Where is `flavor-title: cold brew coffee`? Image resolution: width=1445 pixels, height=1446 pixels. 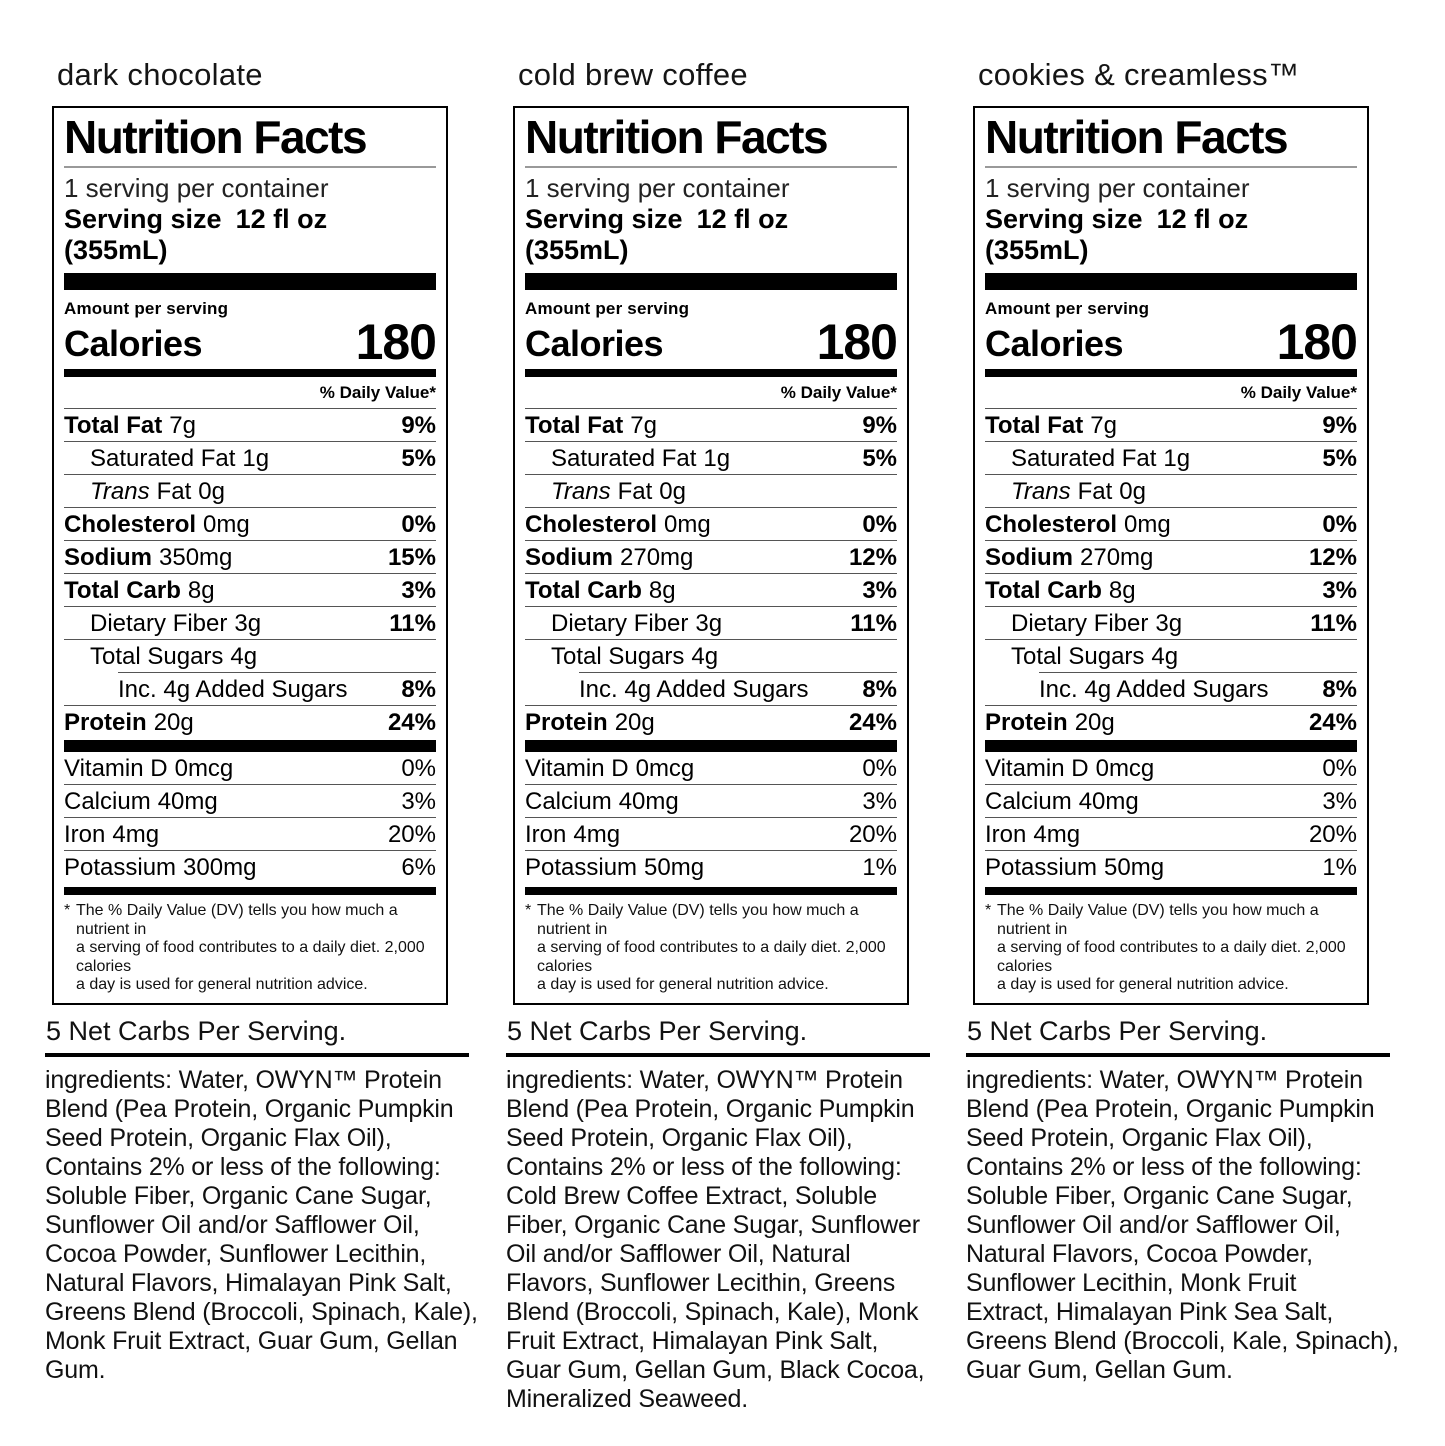
flavor-title: cold brew coffee is located at coordinates (633, 74).